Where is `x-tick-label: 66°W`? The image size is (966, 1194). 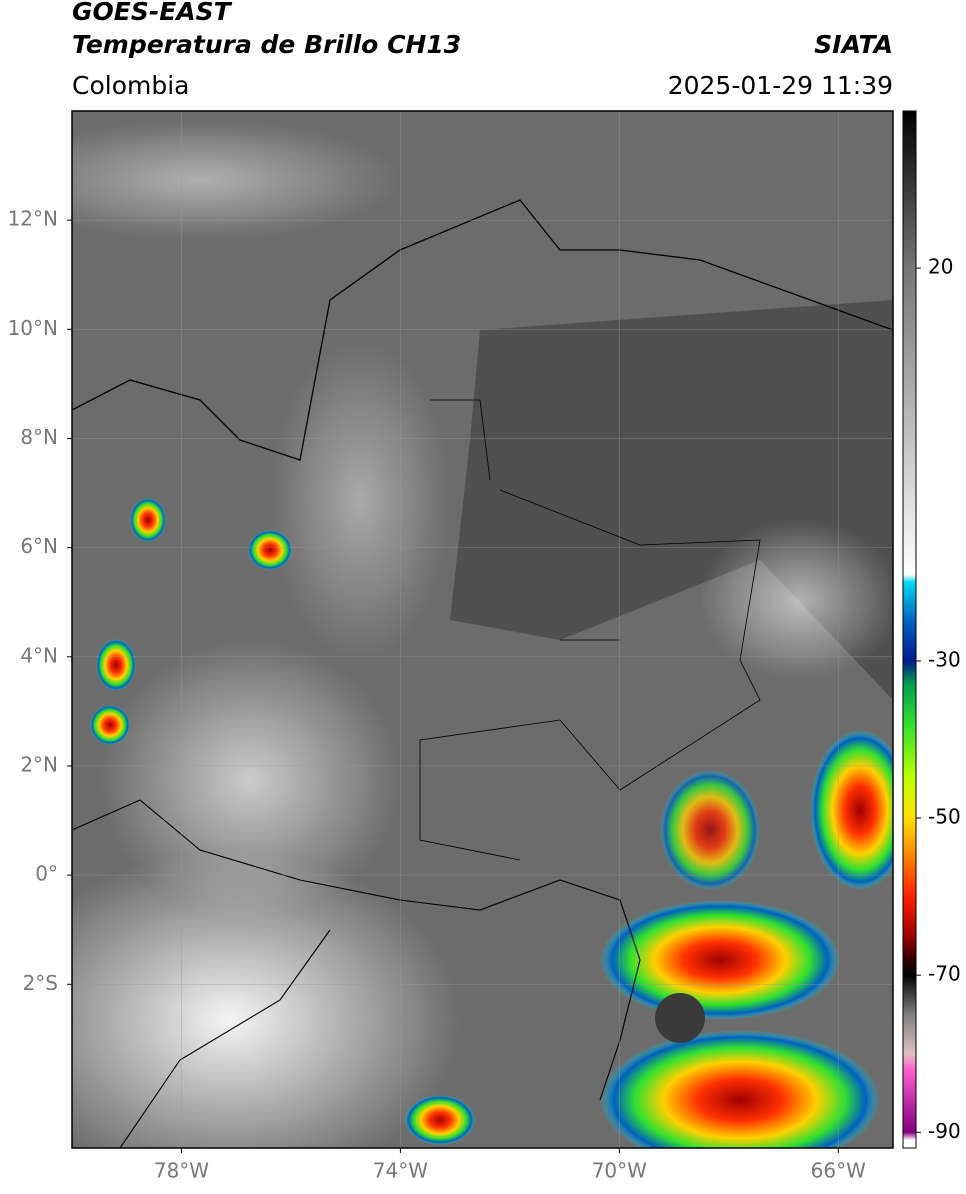
x-tick-label: 66°W is located at coordinates (838, 1171).